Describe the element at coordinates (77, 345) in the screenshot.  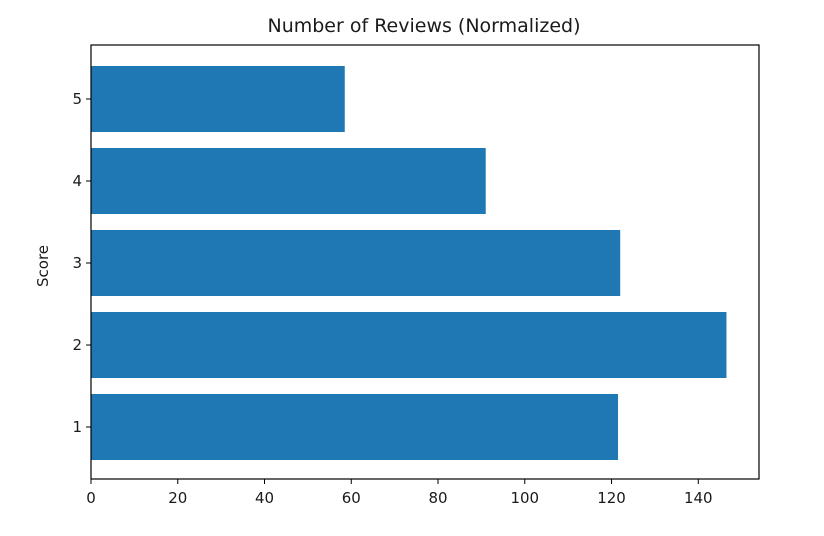
I see `y-tick-label: 2` at that location.